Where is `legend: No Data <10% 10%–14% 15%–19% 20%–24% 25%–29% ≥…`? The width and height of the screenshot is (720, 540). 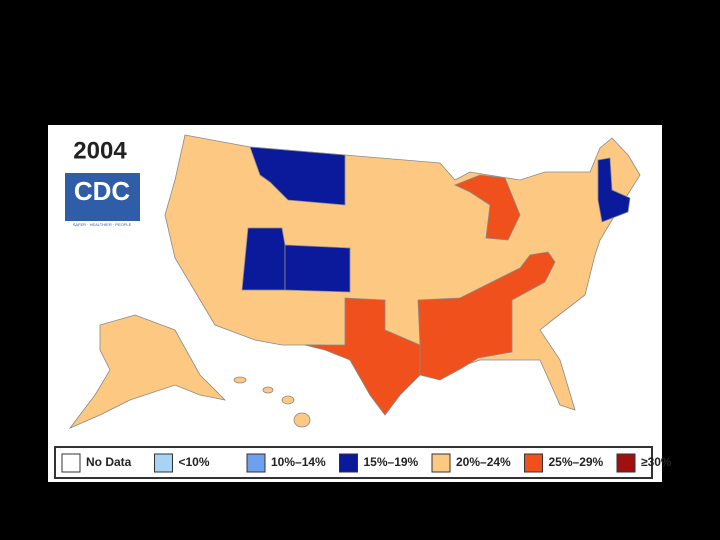 legend: No Data <10% 10%–14% 15%–19% 20%–24% 25%–29% ≥… is located at coordinates (366, 463).